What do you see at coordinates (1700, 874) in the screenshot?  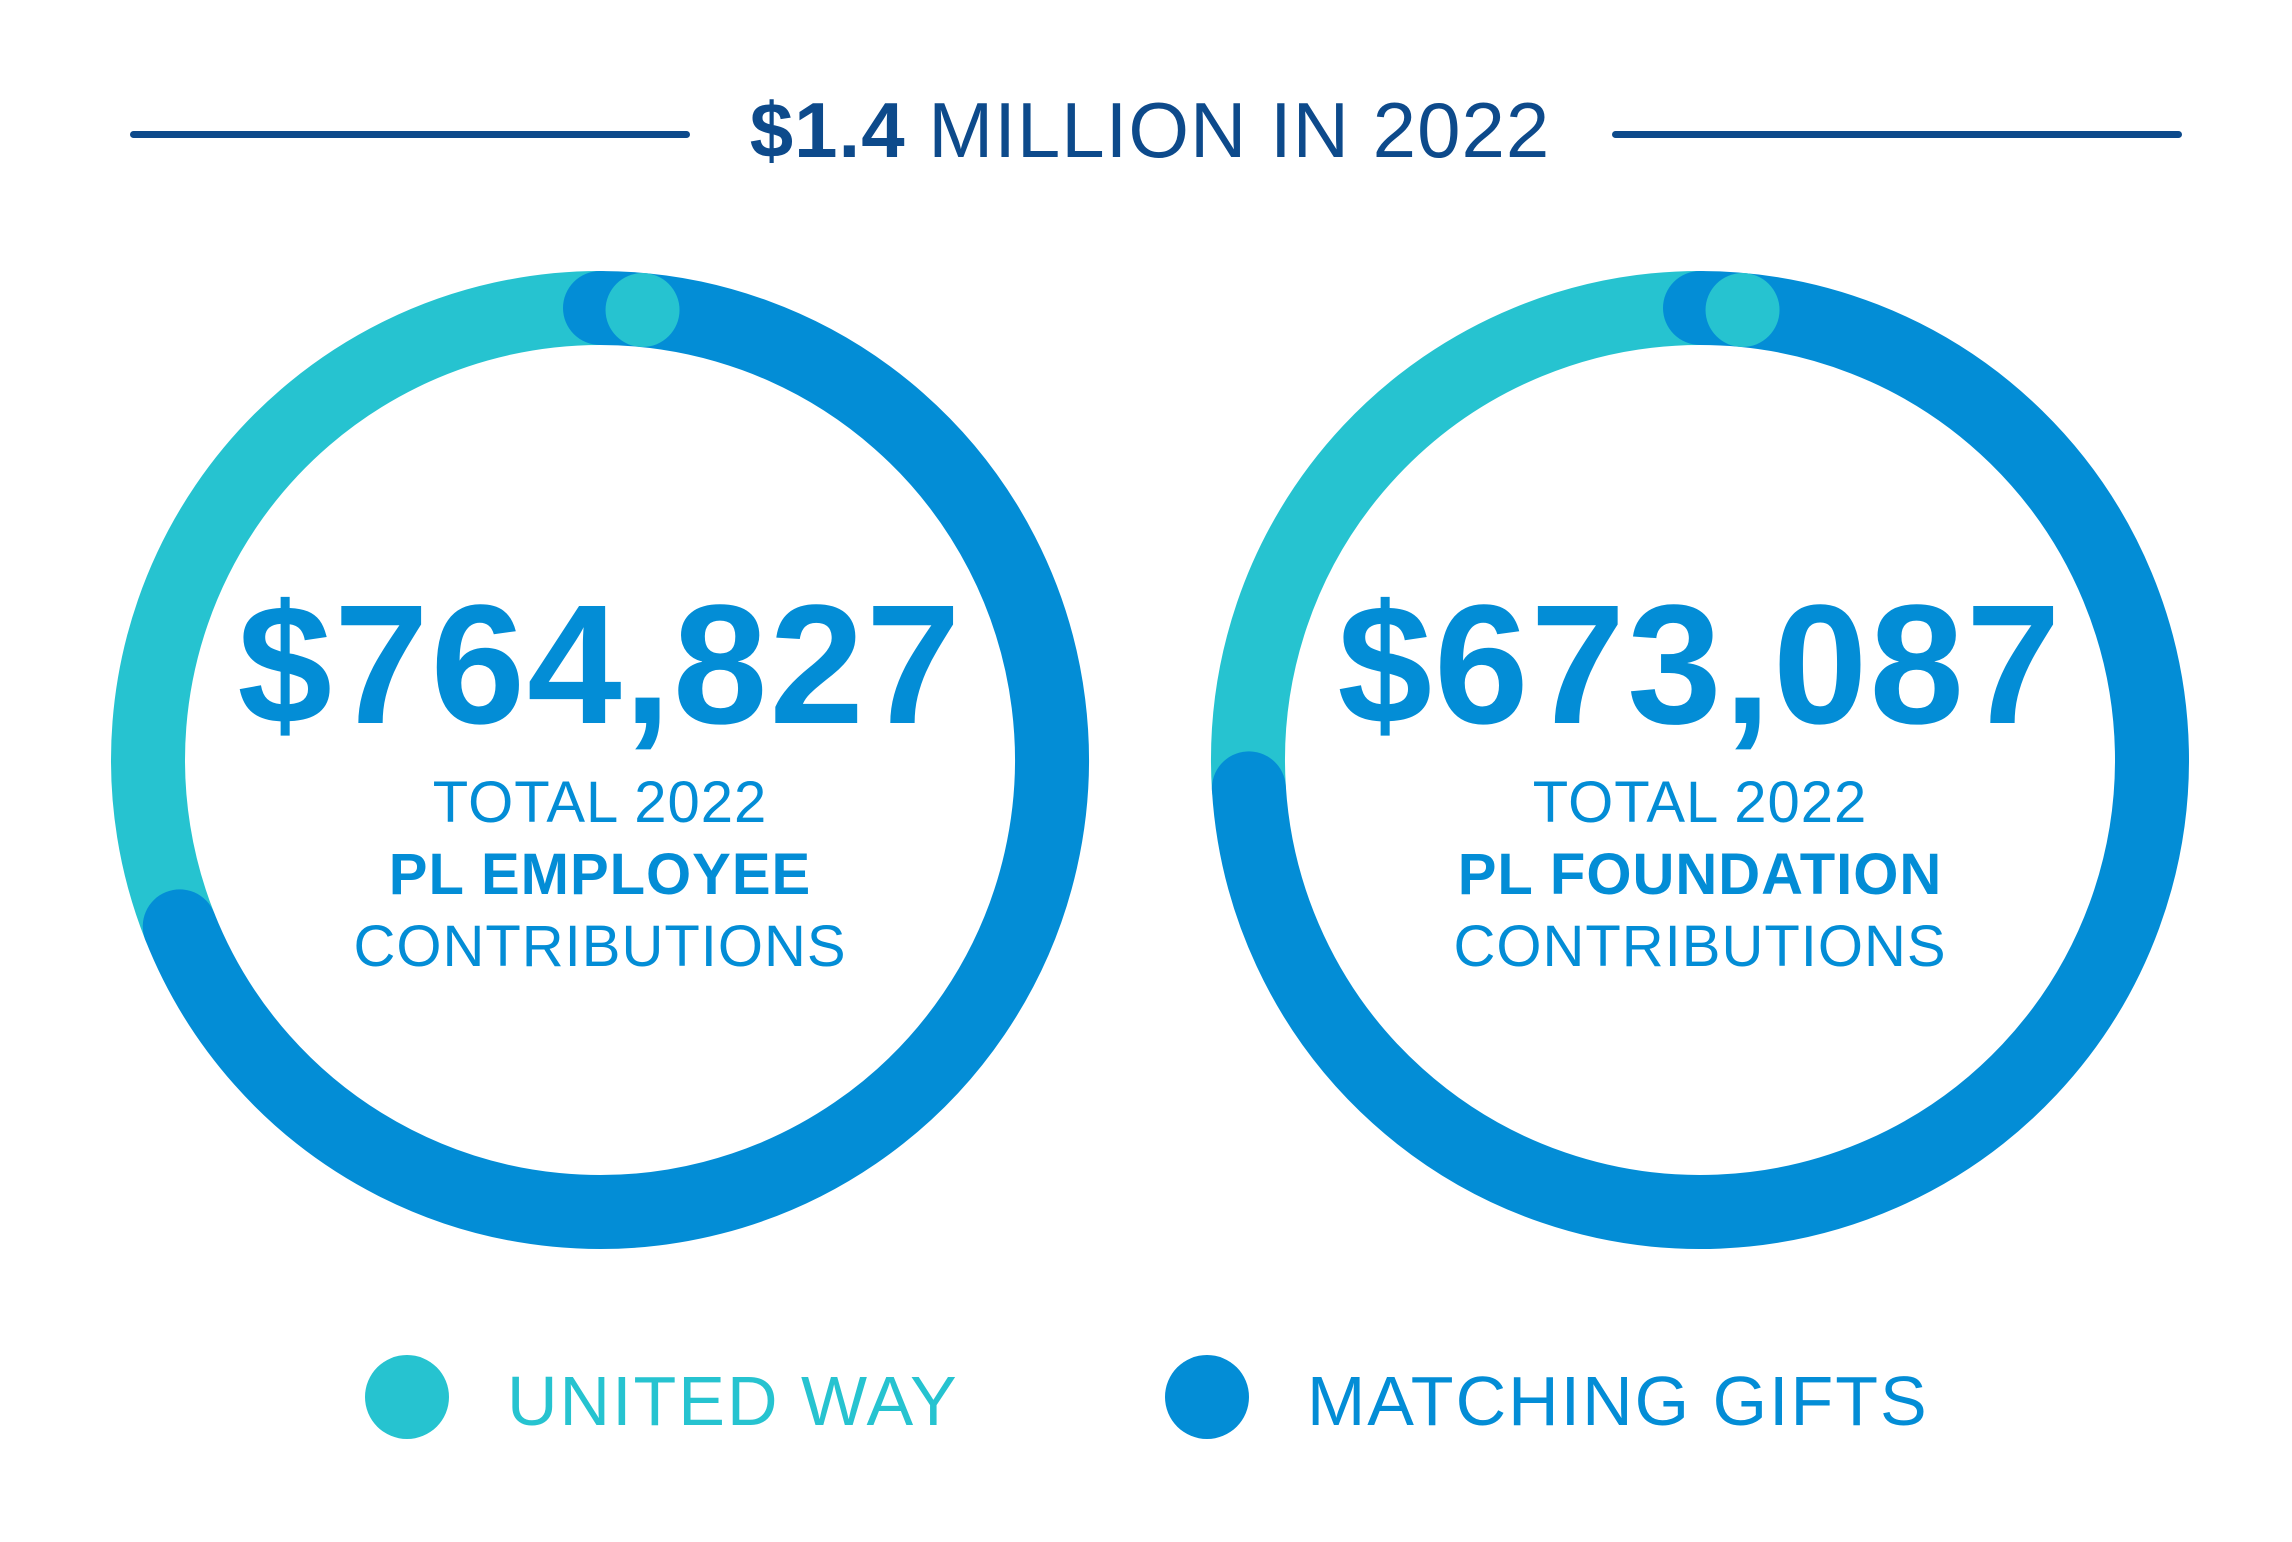 I see `foundation-label-line2: PL FOUNDATION` at bounding box center [1700, 874].